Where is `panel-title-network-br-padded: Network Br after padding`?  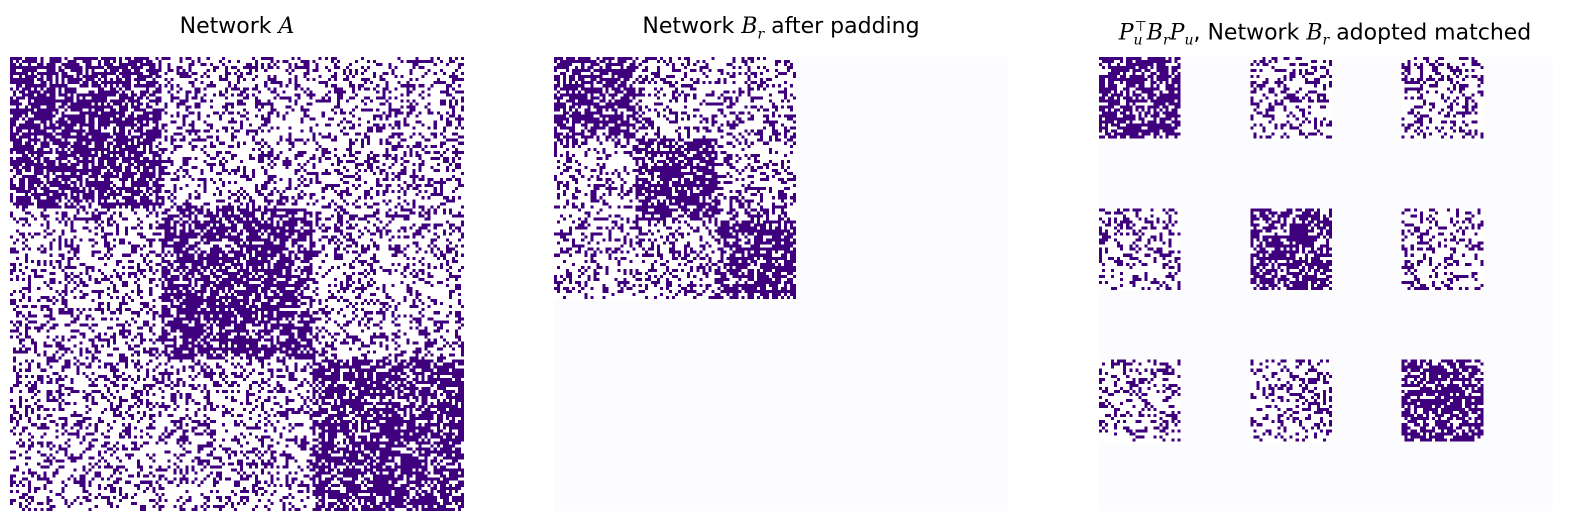
panel-title-network-br-padded: Network Br after padding is located at coordinates (781, 28).